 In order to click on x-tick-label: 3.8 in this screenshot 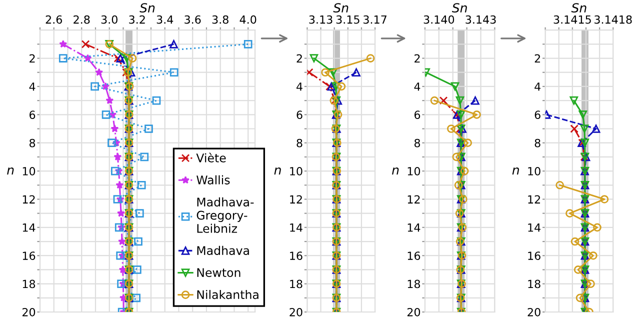, I will do `click(220, 19)`.